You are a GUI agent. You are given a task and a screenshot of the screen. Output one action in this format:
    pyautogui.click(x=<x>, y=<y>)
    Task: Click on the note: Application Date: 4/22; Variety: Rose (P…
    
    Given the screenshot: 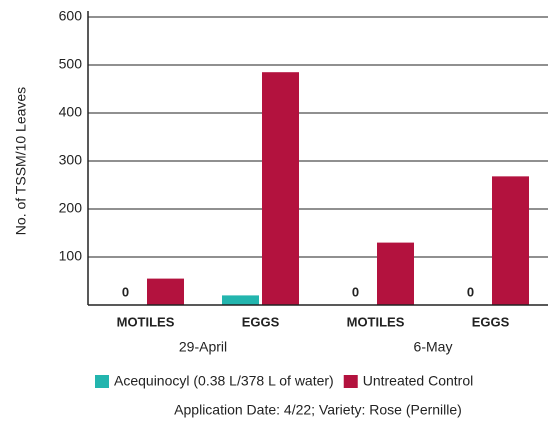 What is the action you would take?
    pyautogui.click(x=318, y=410)
    